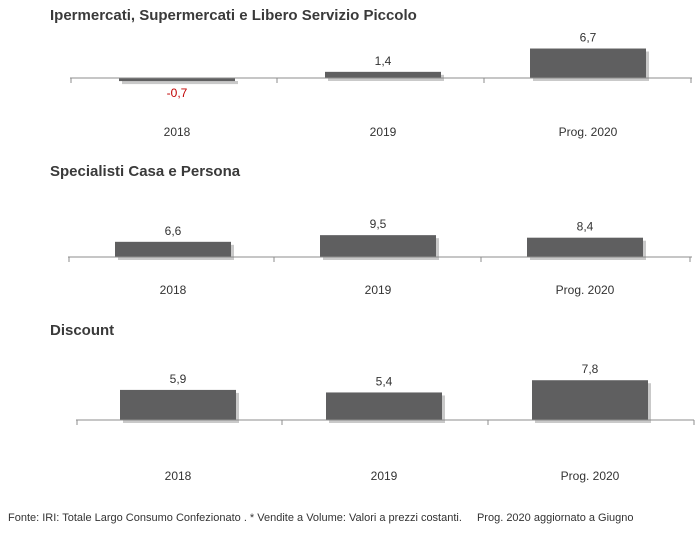  What do you see at coordinates (145, 171) in the screenshot?
I see `chart-title-specialisti: Specialisti Casa e Persona` at bounding box center [145, 171].